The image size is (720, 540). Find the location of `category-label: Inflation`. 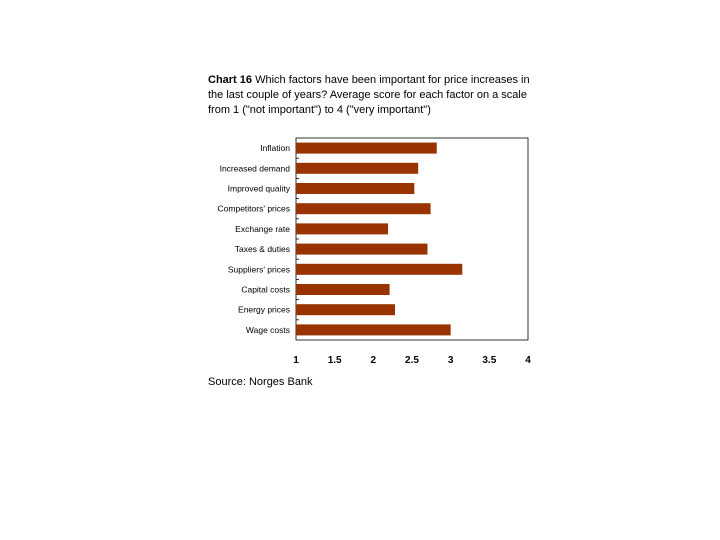

category-label: Inflation is located at coordinates (275, 148).